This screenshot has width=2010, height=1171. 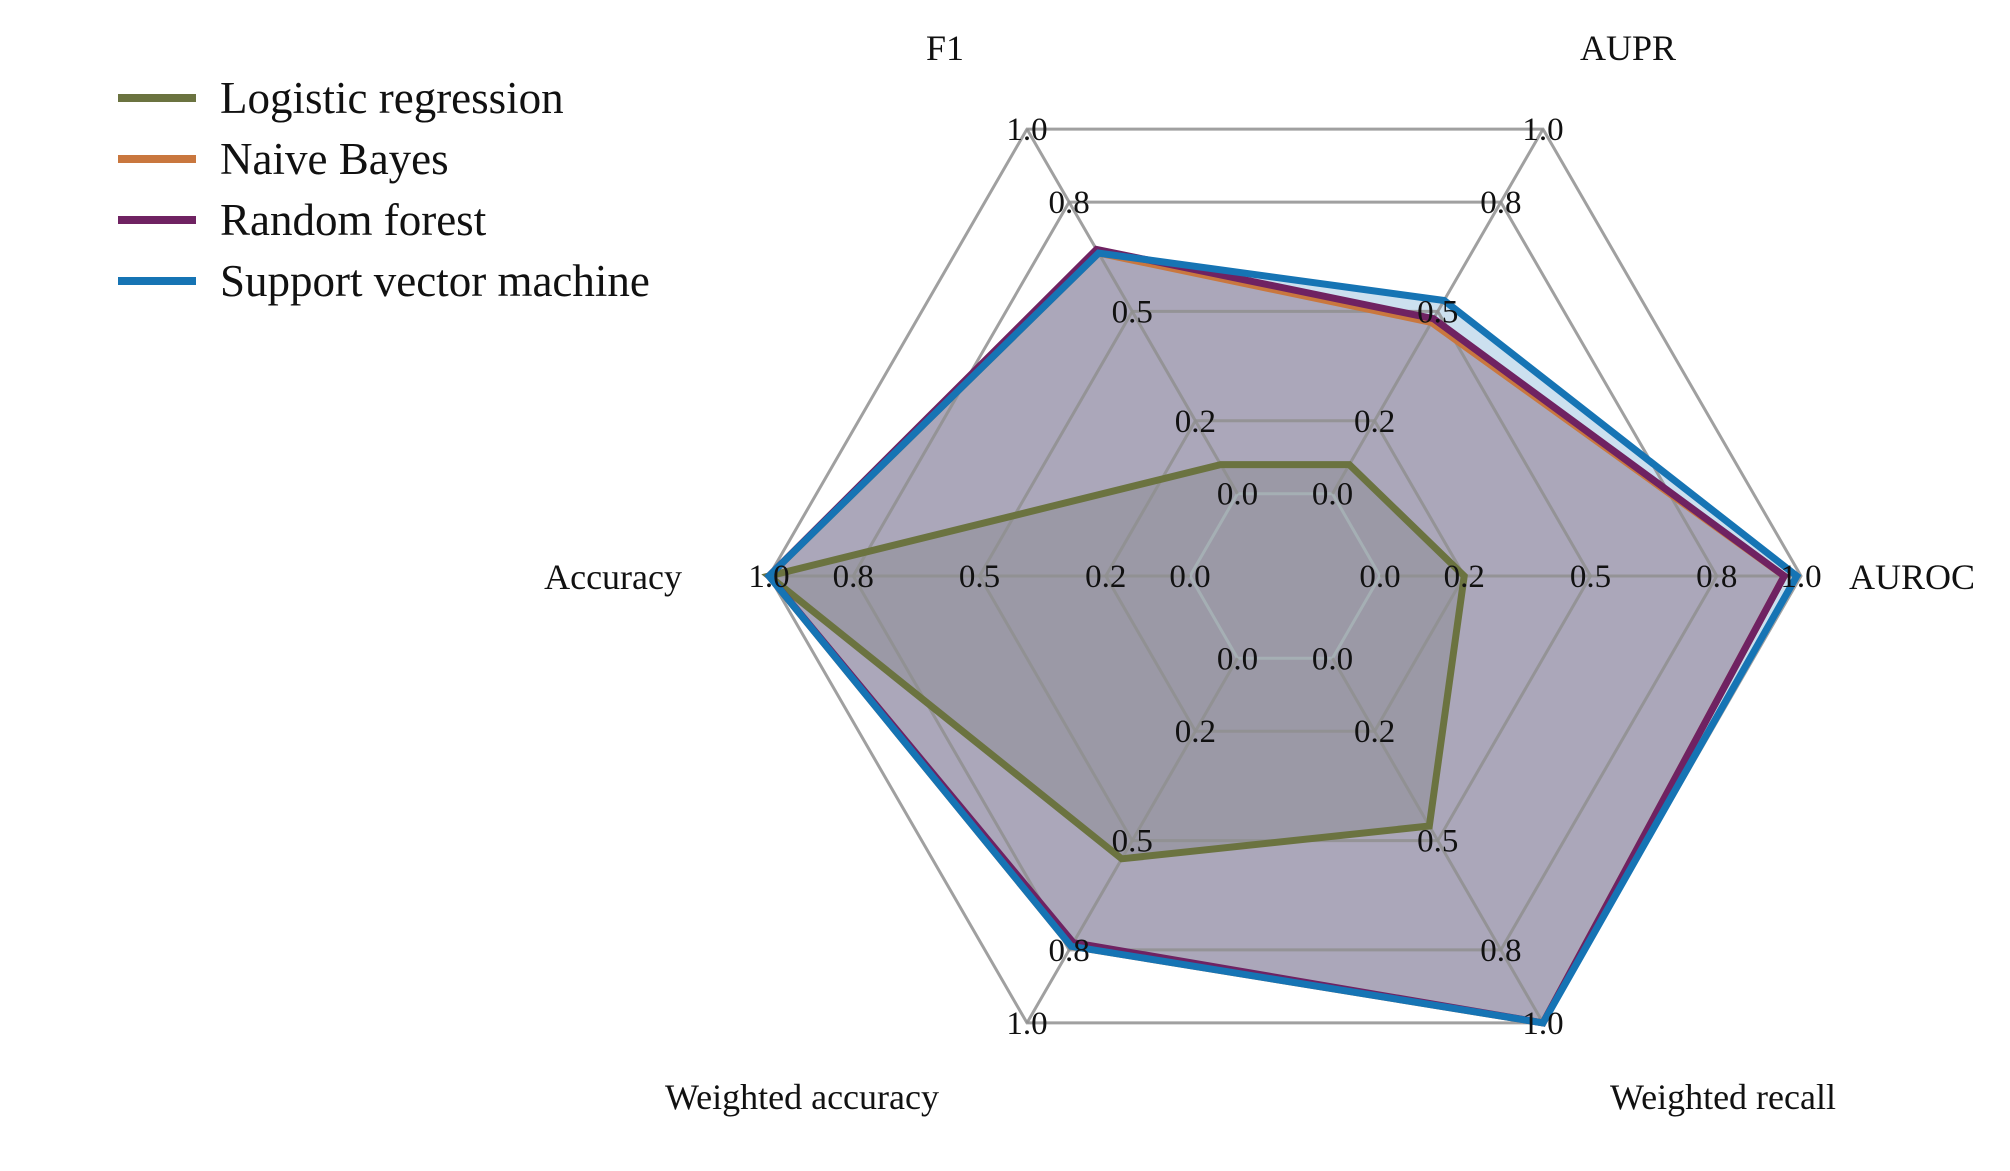 I want to click on spoke-weighted-recall, so click(x=1438, y=840).